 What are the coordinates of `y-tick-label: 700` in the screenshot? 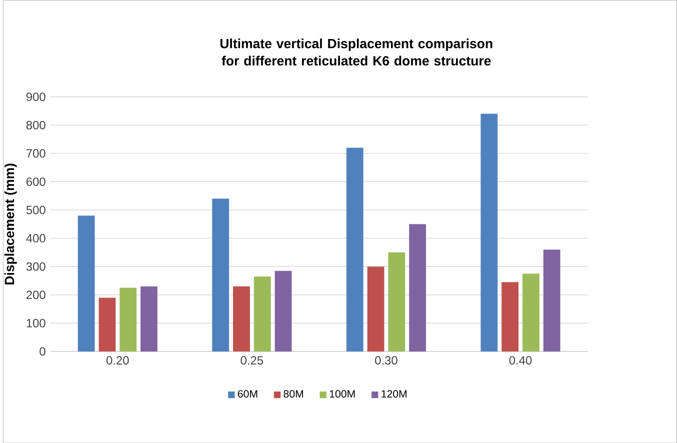 It's located at (36, 153).